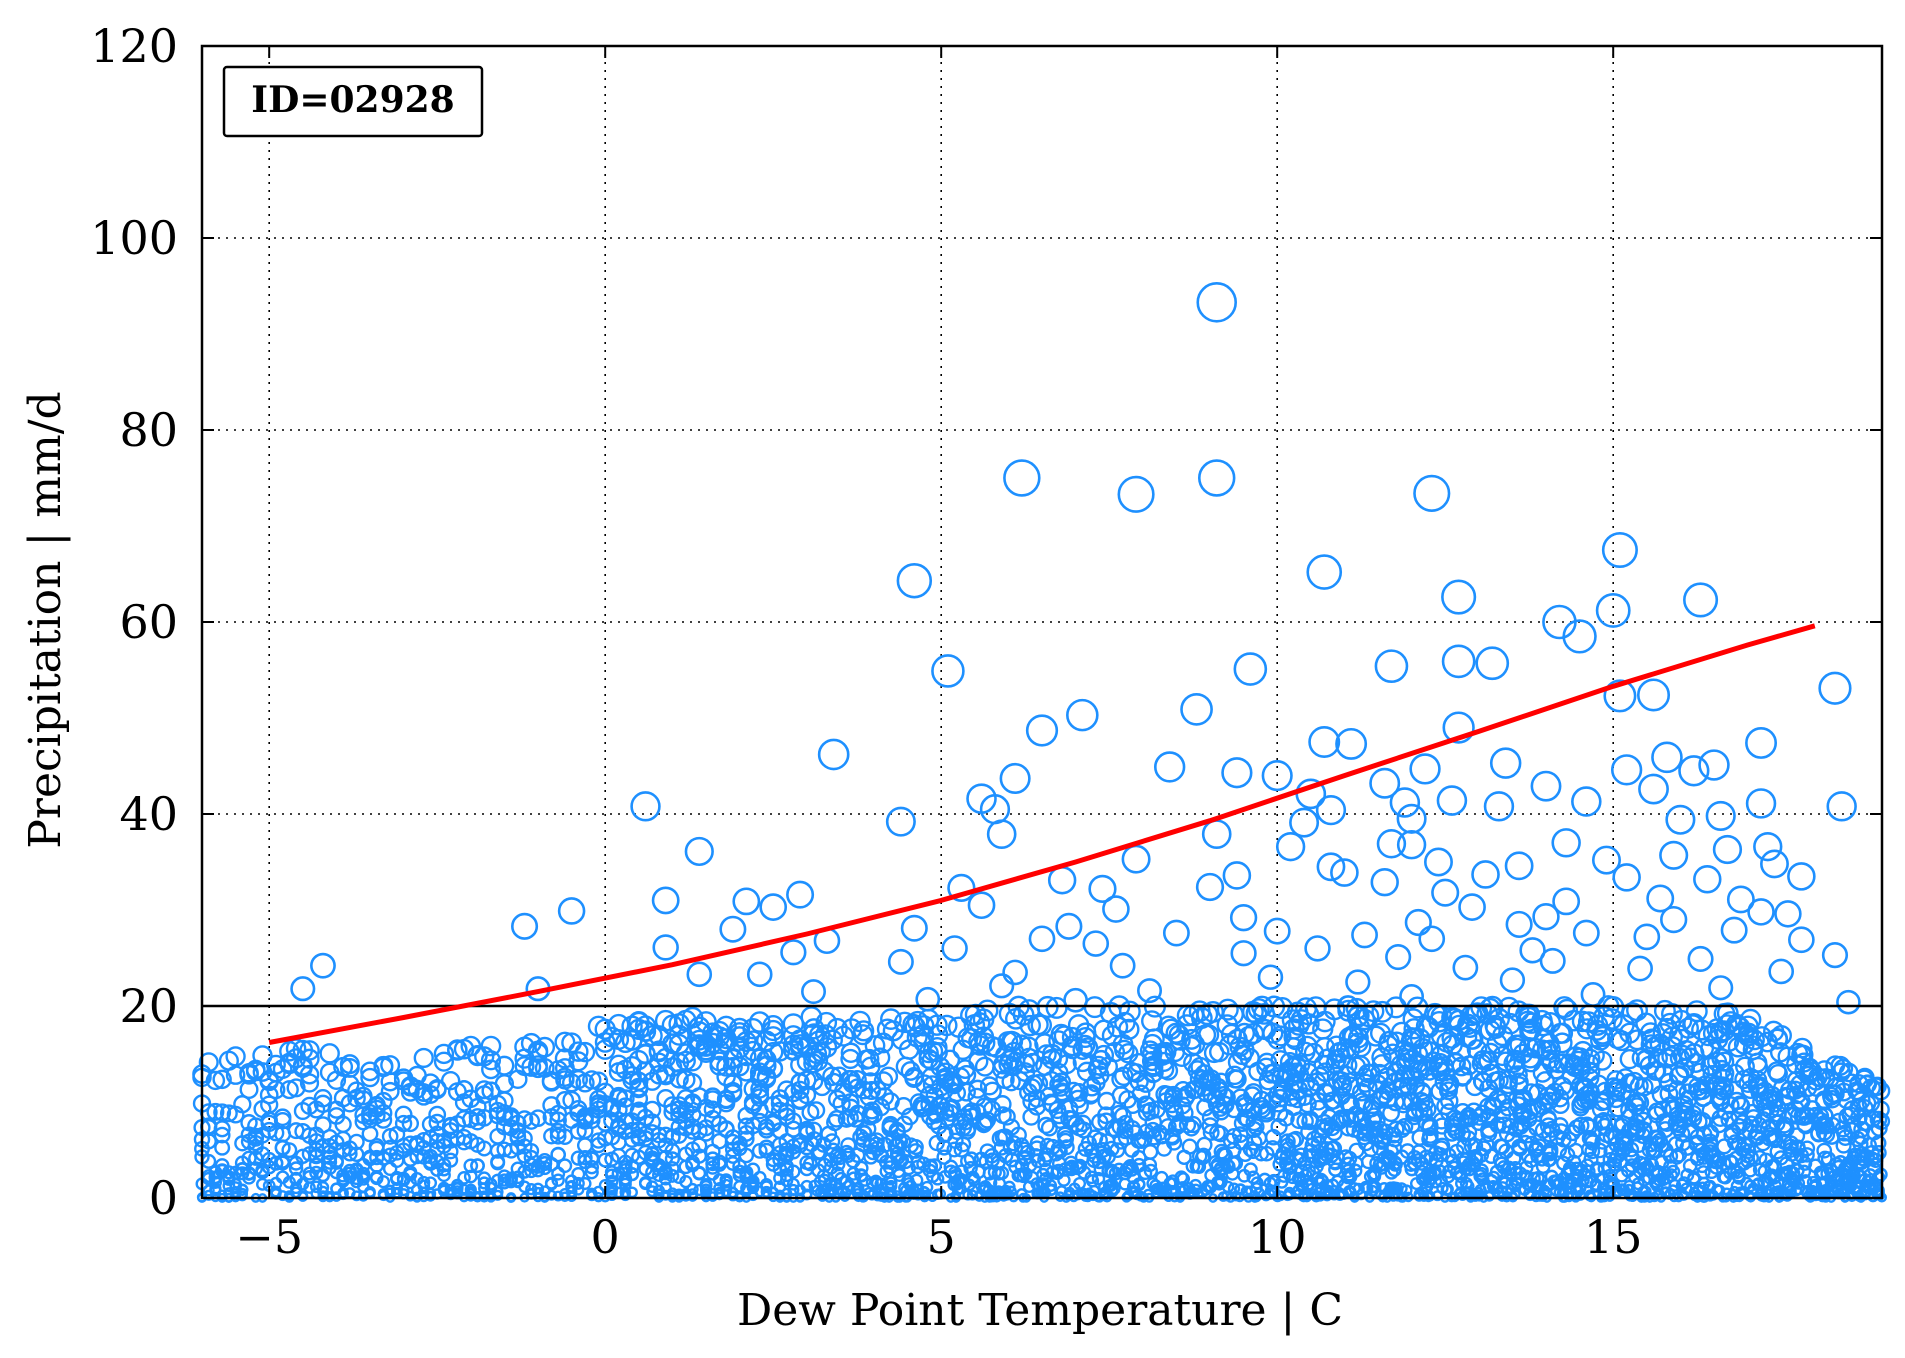  Describe the element at coordinates (45, 619) in the screenshot. I see `y-axis-title: Precipitation | mm/d` at that location.